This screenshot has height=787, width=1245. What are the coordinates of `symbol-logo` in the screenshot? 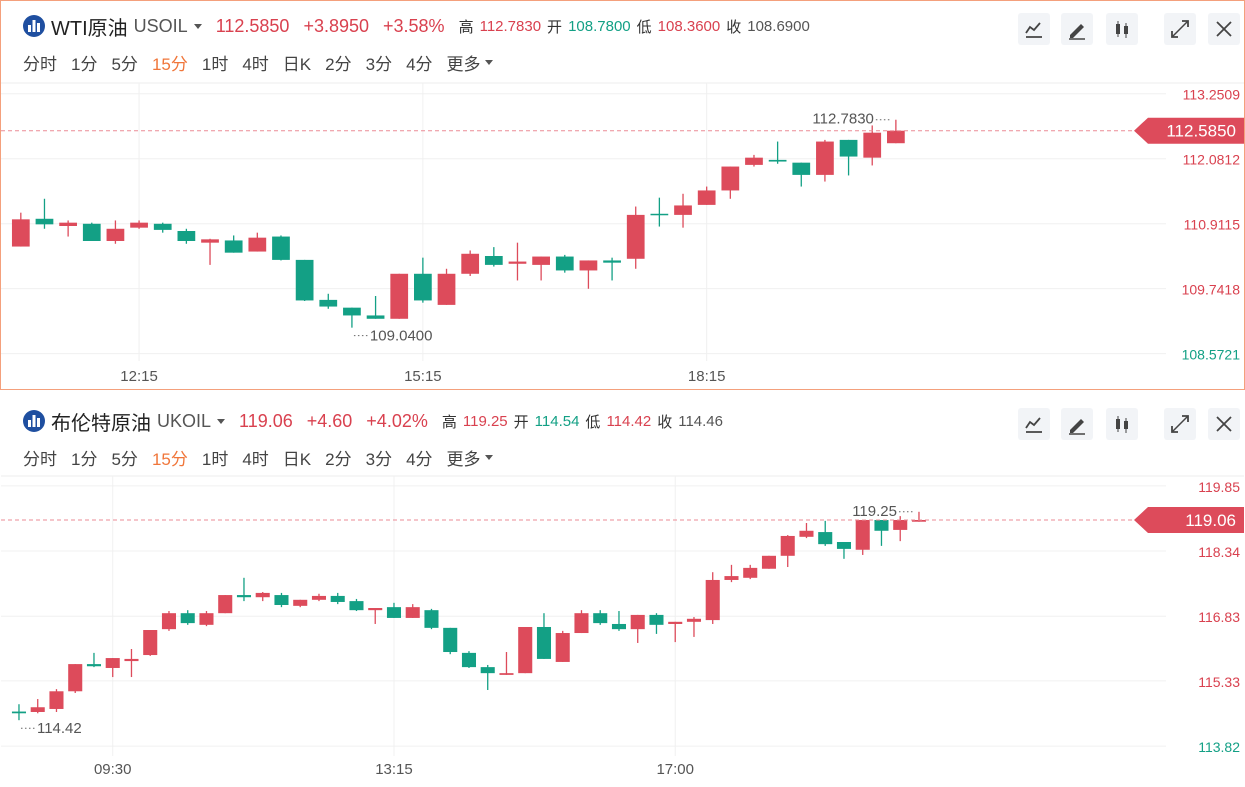 It's located at (34, 421).